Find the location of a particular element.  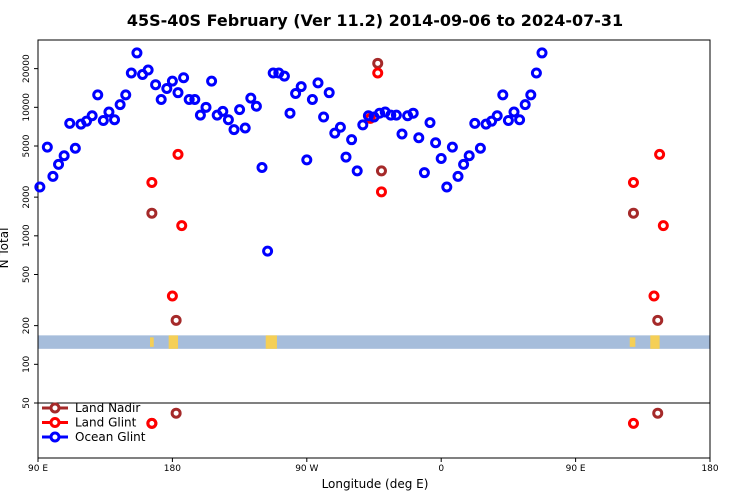

x-axis-label: Longitude (deg E) is located at coordinates (375, 484).